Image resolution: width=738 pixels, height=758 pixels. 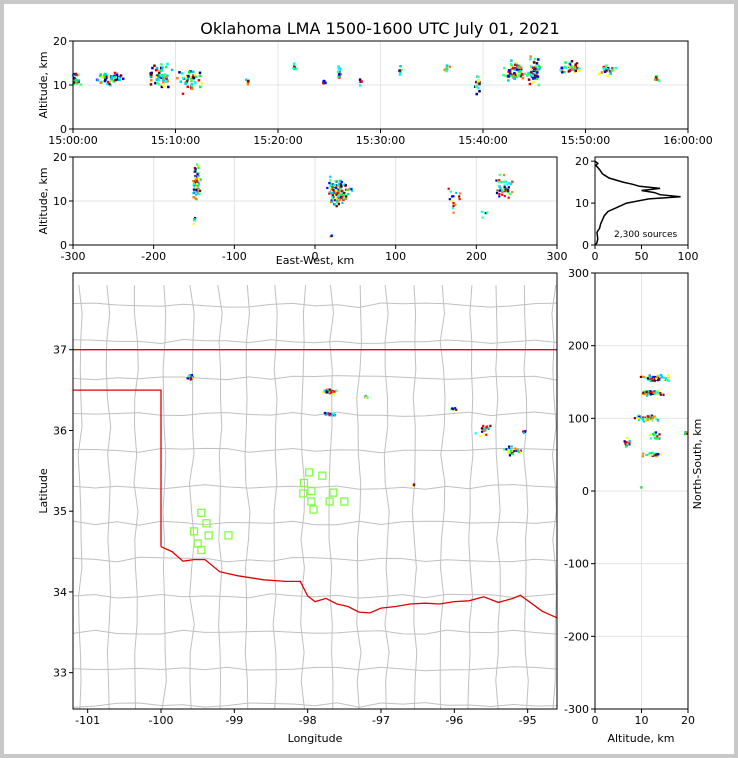 What do you see at coordinates (557, 256) in the screenshot?
I see `east-west-x-tick: 300` at bounding box center [557, 256].